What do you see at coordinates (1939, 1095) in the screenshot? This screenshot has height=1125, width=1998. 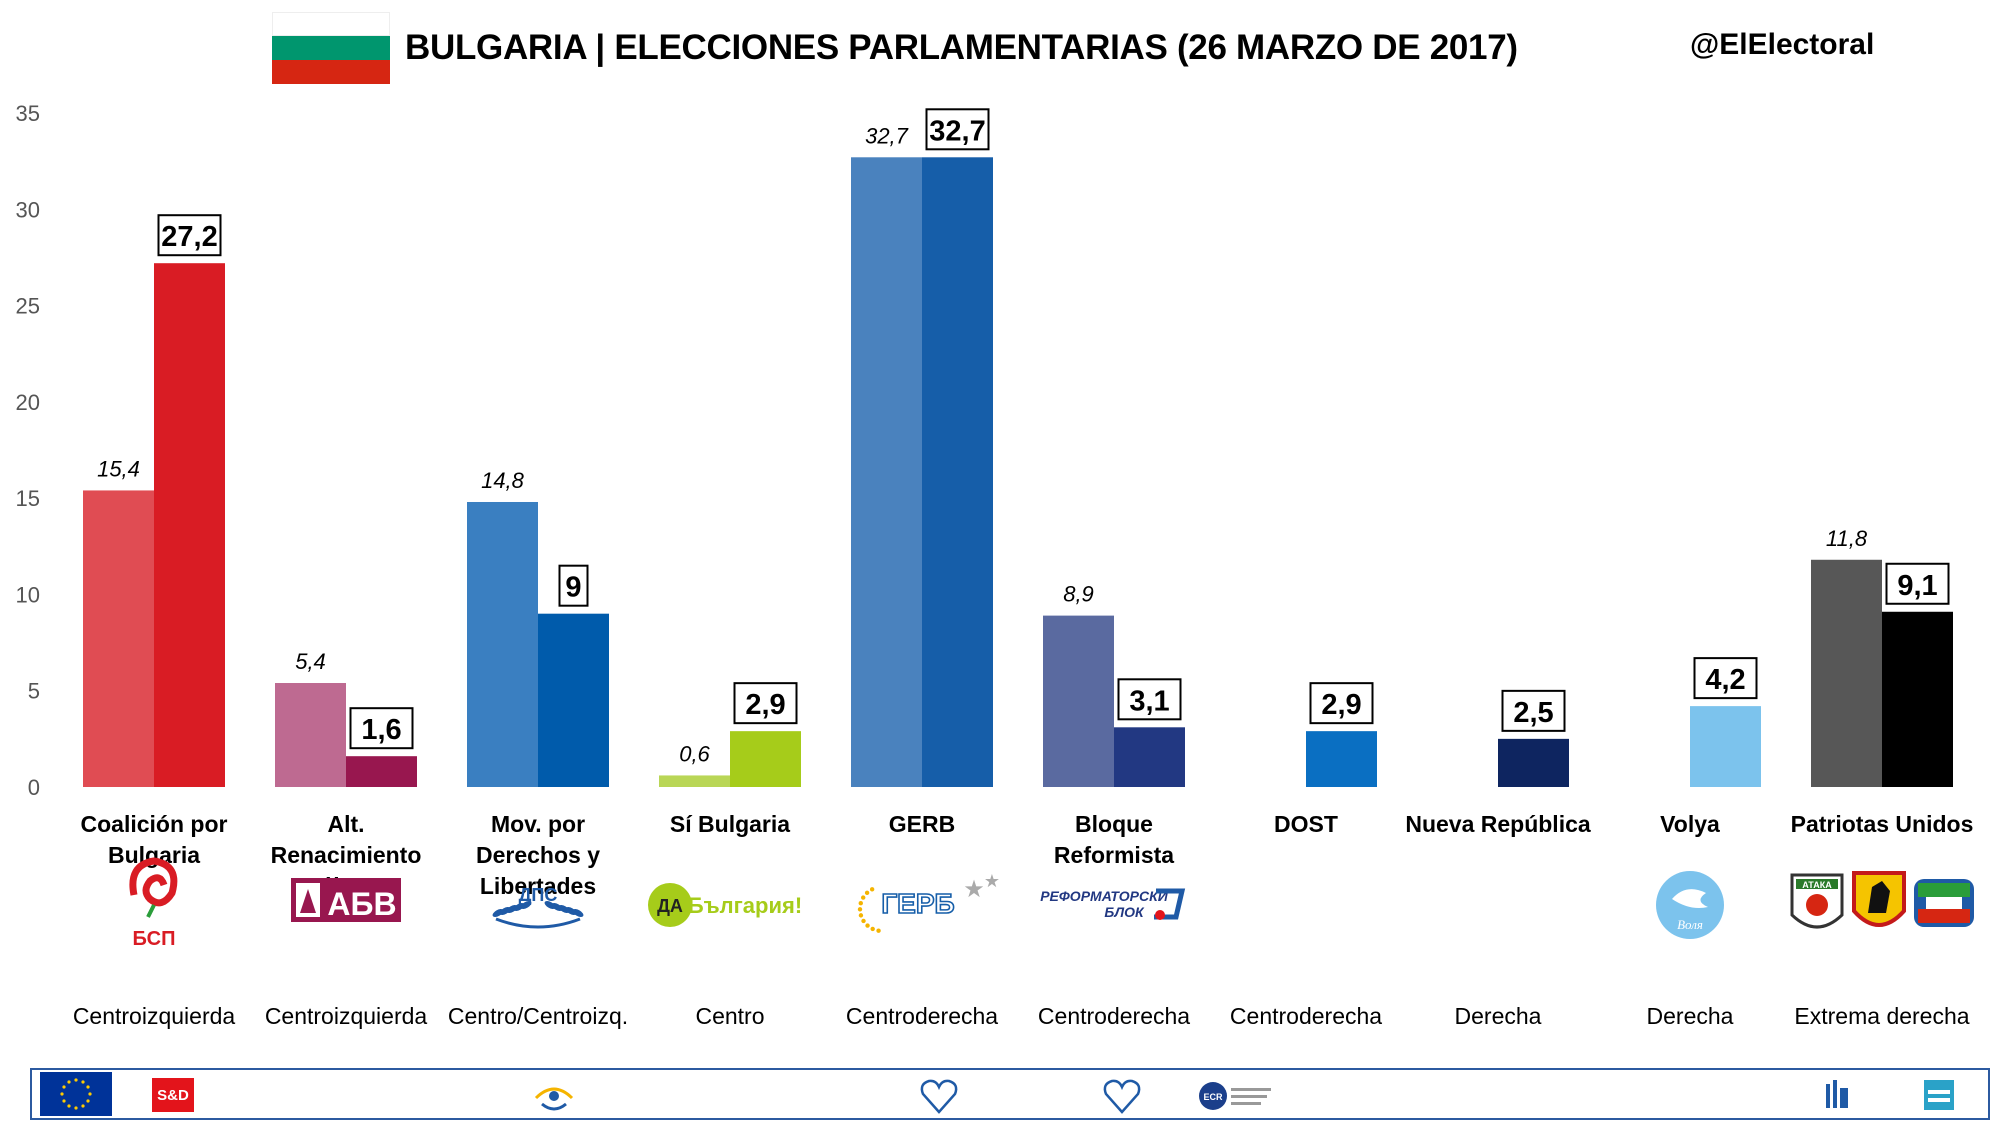 I see `efdd-logo` at bounding box center [1939, 1095].